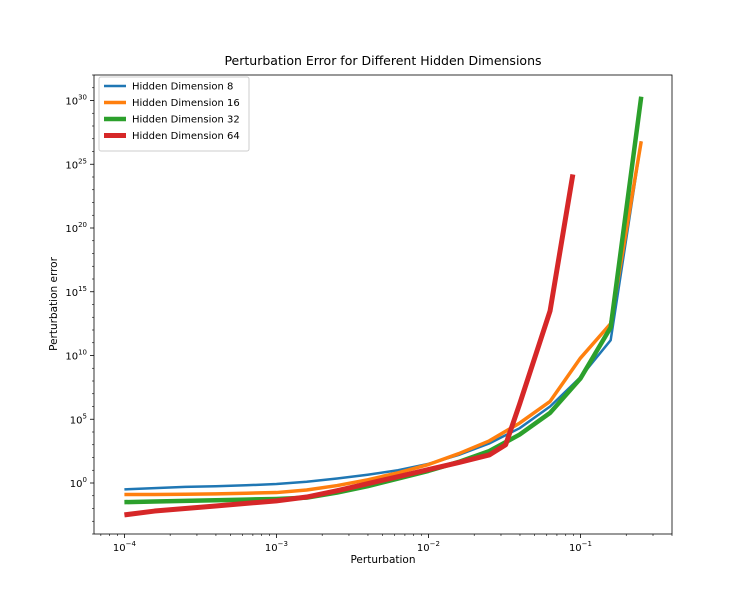 Image resolution: width=747 pixels, height=598 pixels. I want to click on legend-box, so click(174, 114).